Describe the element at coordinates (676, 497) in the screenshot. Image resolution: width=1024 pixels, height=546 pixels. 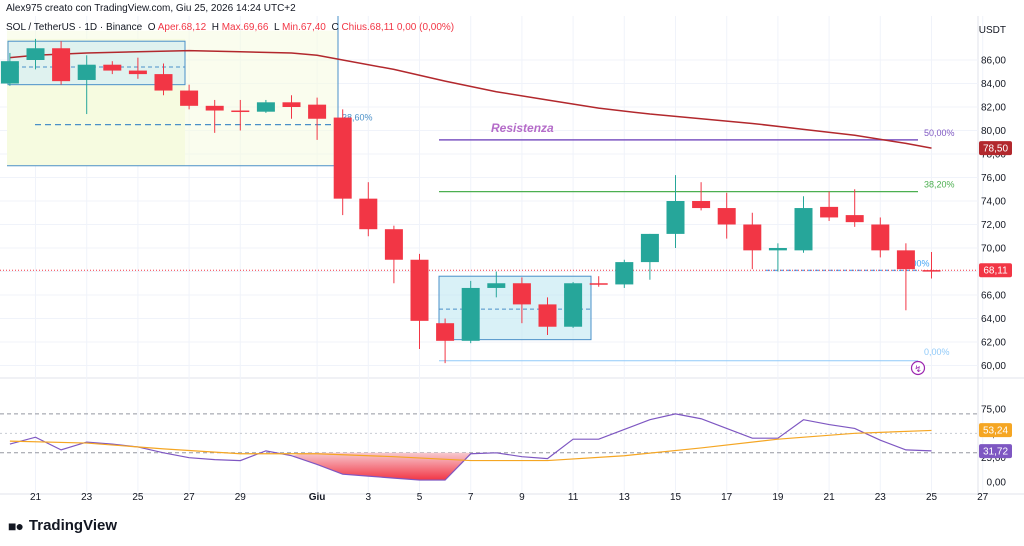
I see `time-tick-label: 15` at that location.